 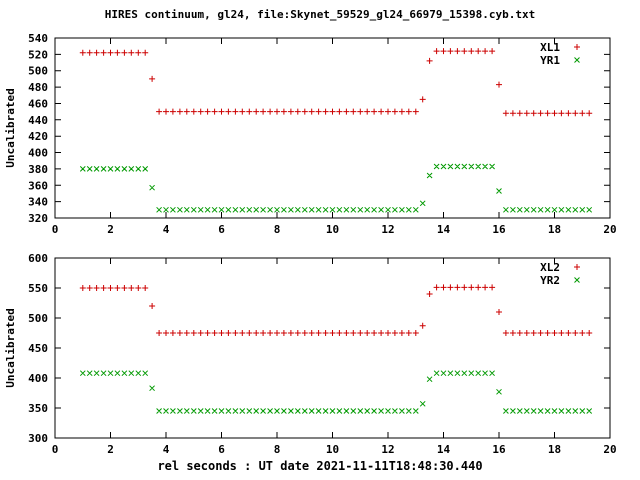 What do you see at coordinates (38, 202) in the screenshot?
I see `y-tick-label: 340` at bounding box center [38, 202].